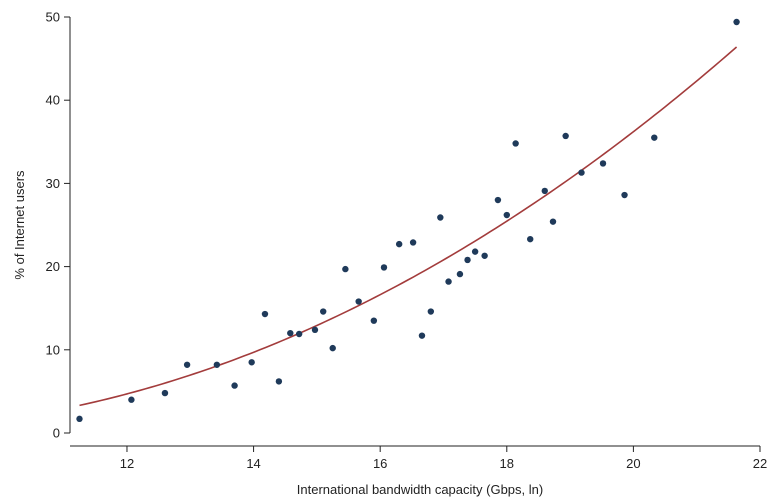 The height and width of the screenshot is (500, 768). I want to click on y-tick-label: 30, so click(53, 183).